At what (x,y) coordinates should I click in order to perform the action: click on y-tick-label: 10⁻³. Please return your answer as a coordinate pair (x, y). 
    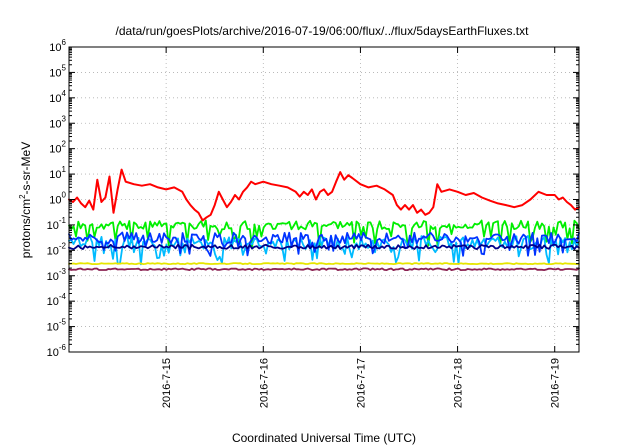
    Looking at the image, I should click on (57, 275).